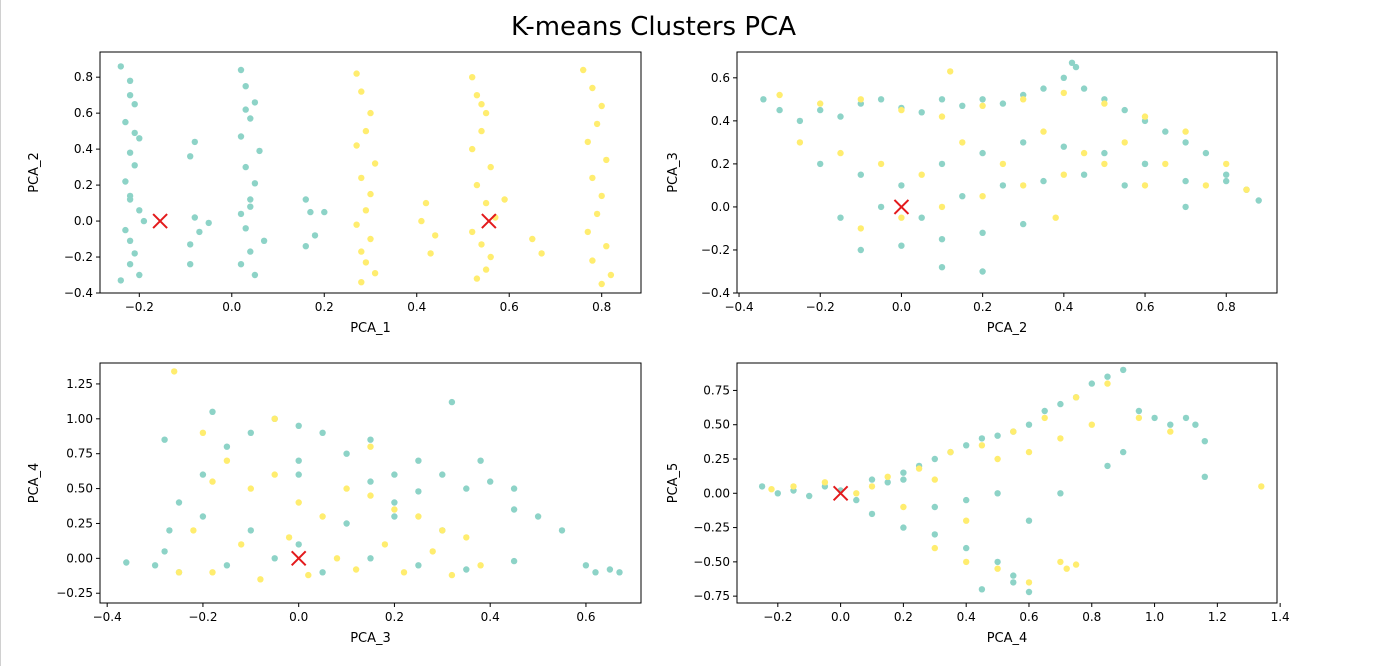 This screenshot has width=1387, height=666. I want to click on y-tick-label: 0.4, so click(83, 149).